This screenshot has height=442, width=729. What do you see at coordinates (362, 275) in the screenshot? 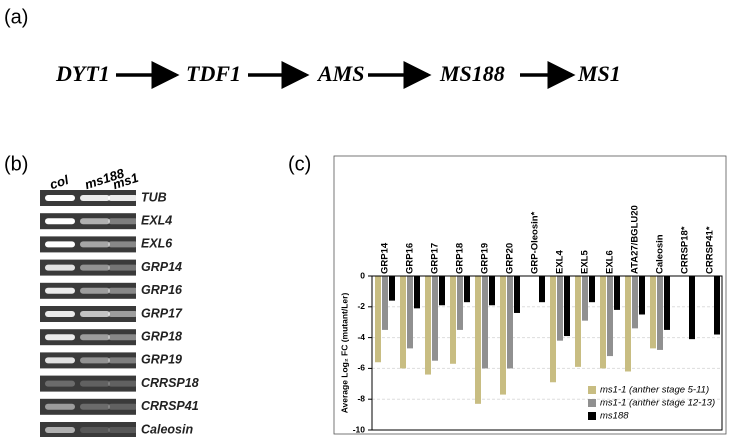
I see `y-tick-label: 0` at bounding box center [362, 275].